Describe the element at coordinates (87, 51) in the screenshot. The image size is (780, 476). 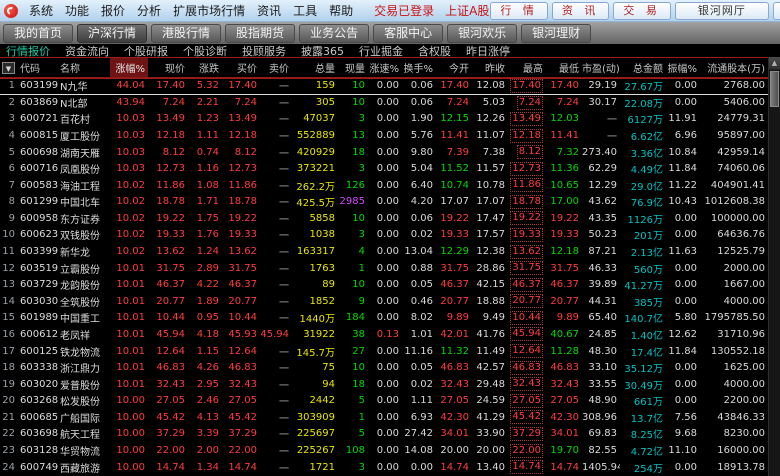
I see `subtab-money-flow: 资金流向` at that location.